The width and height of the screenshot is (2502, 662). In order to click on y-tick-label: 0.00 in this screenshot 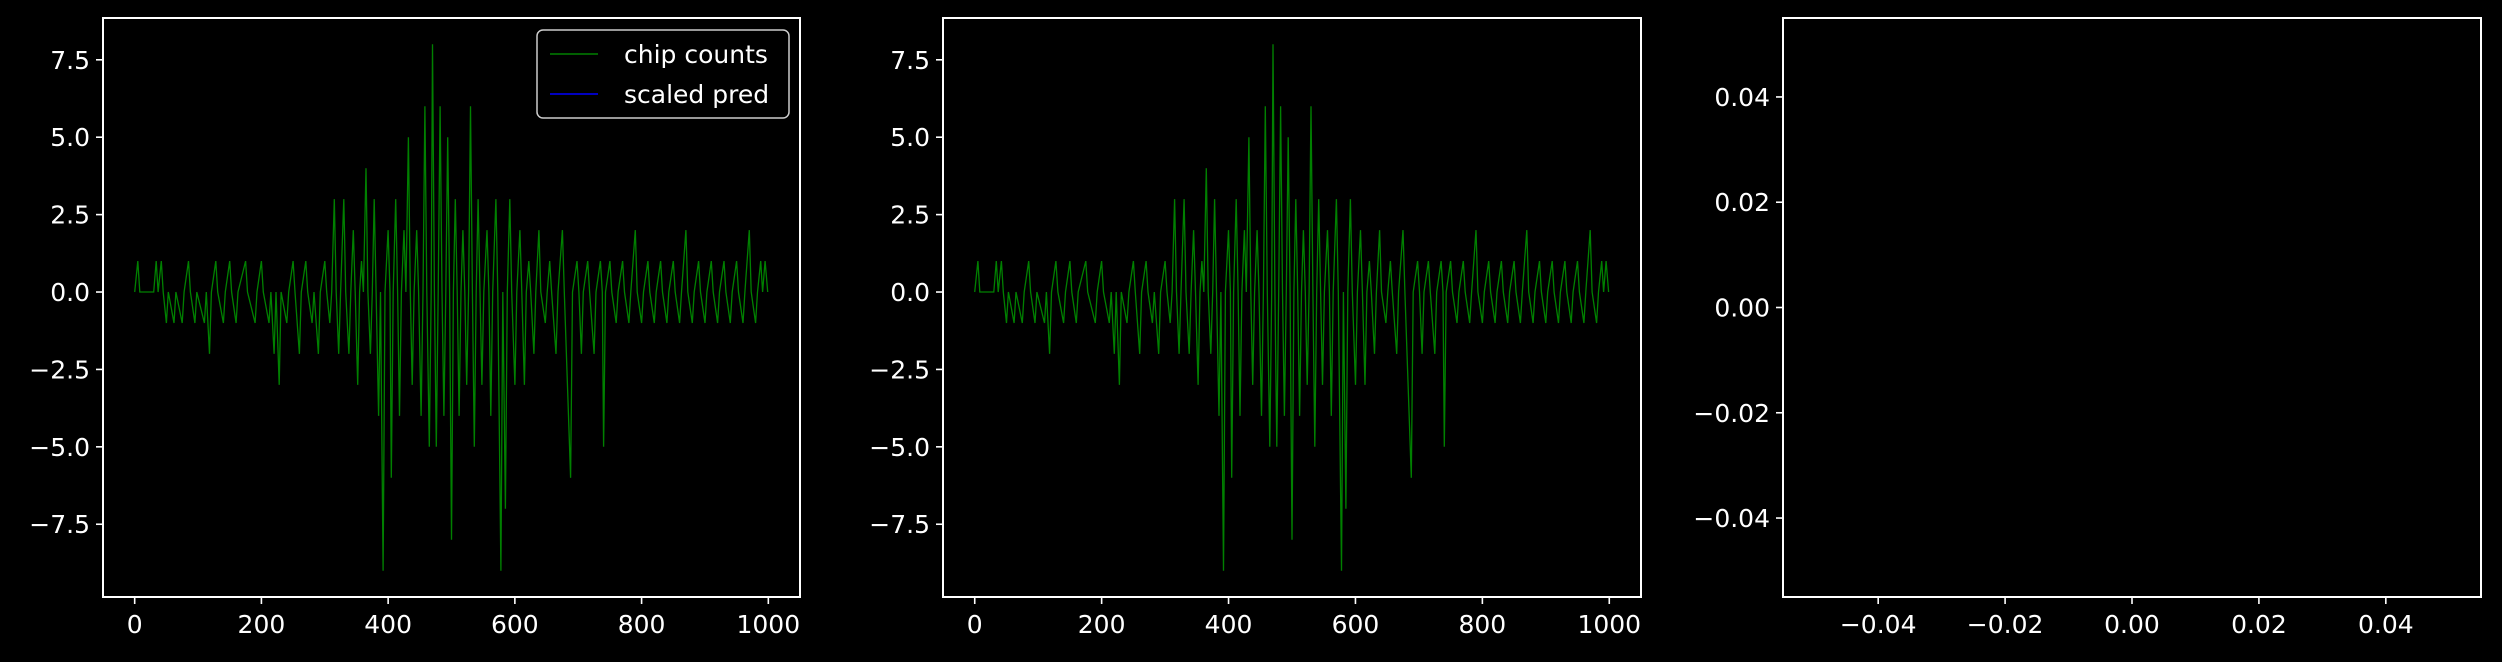, I will do `click(1742, 308)`.